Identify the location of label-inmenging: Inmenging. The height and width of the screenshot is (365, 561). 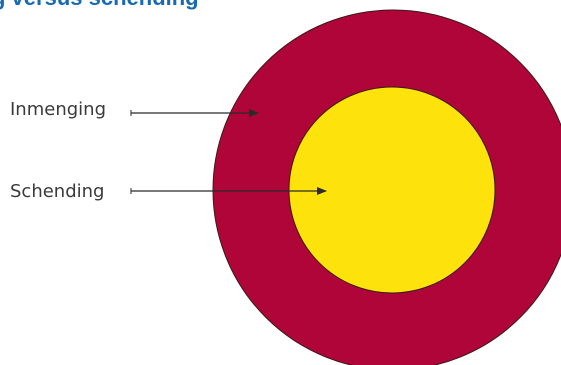
(58, 109).